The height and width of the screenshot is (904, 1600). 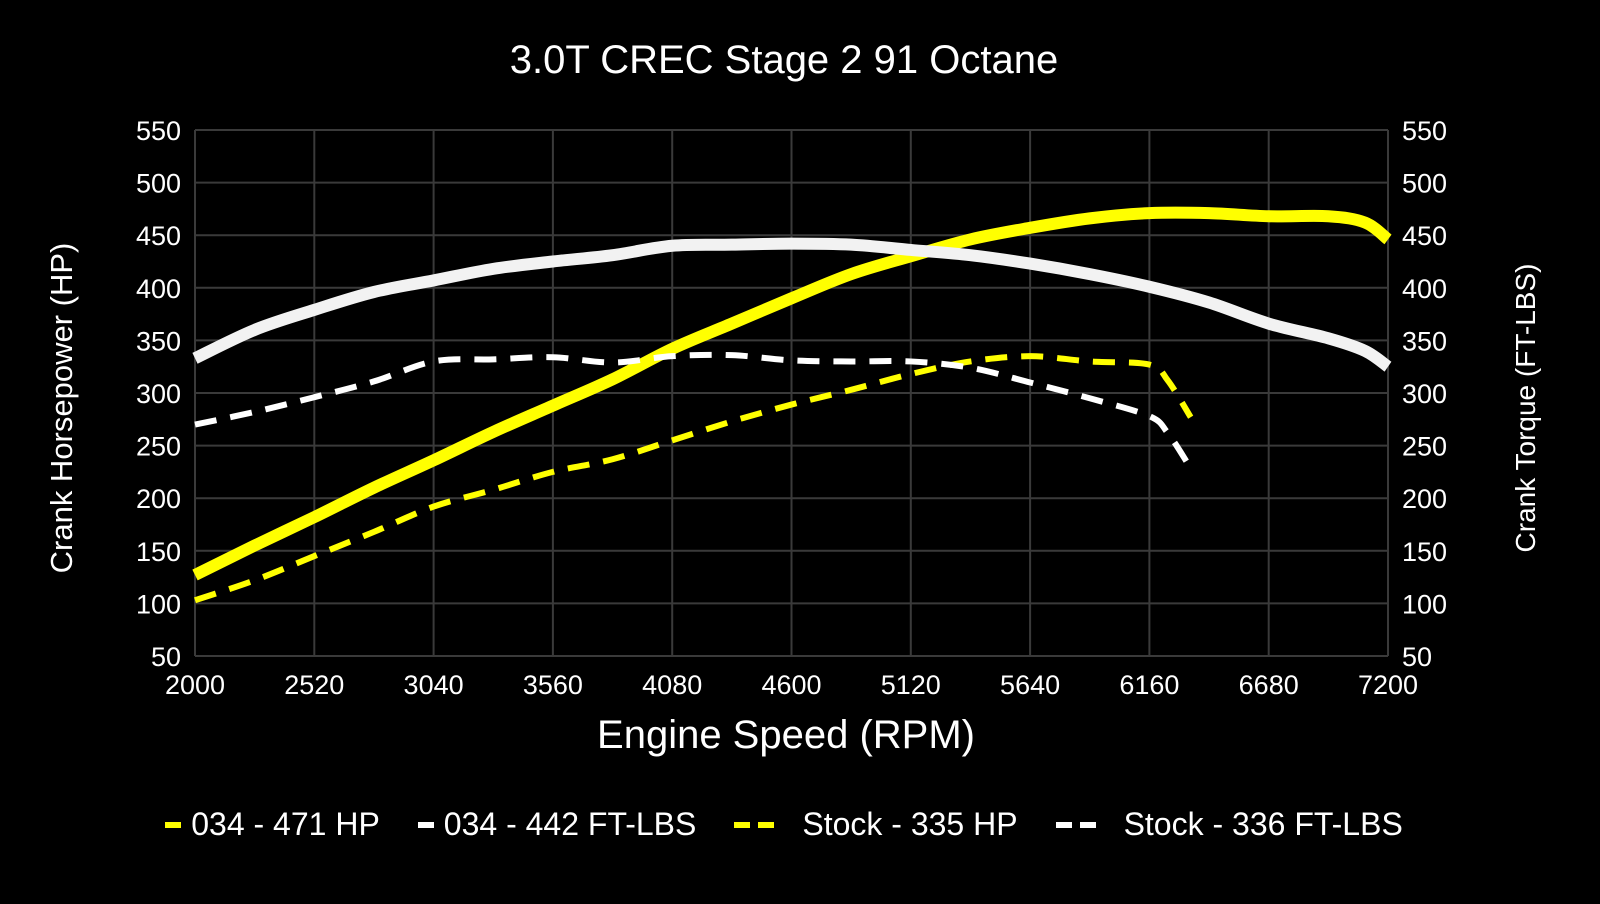 I want to click on y-axis-left-label: Crank Horsepower (HP), so click(x=61, y=408).